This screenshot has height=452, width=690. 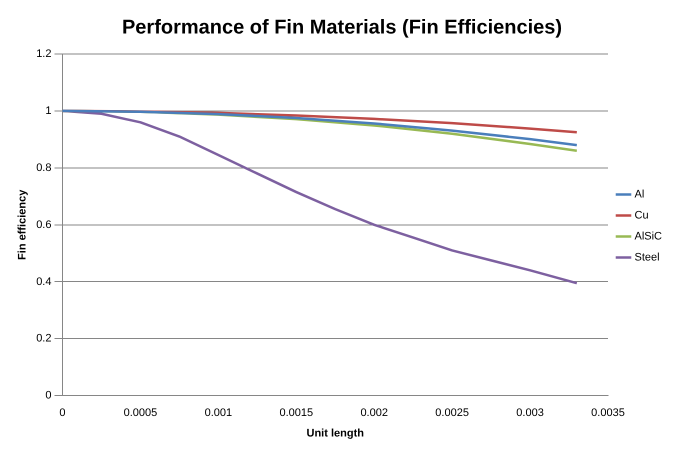 What do you see at coordinates (641, 216) in the screenshot?
I see `legend-label: Cu` at bounding box center [641, 216].